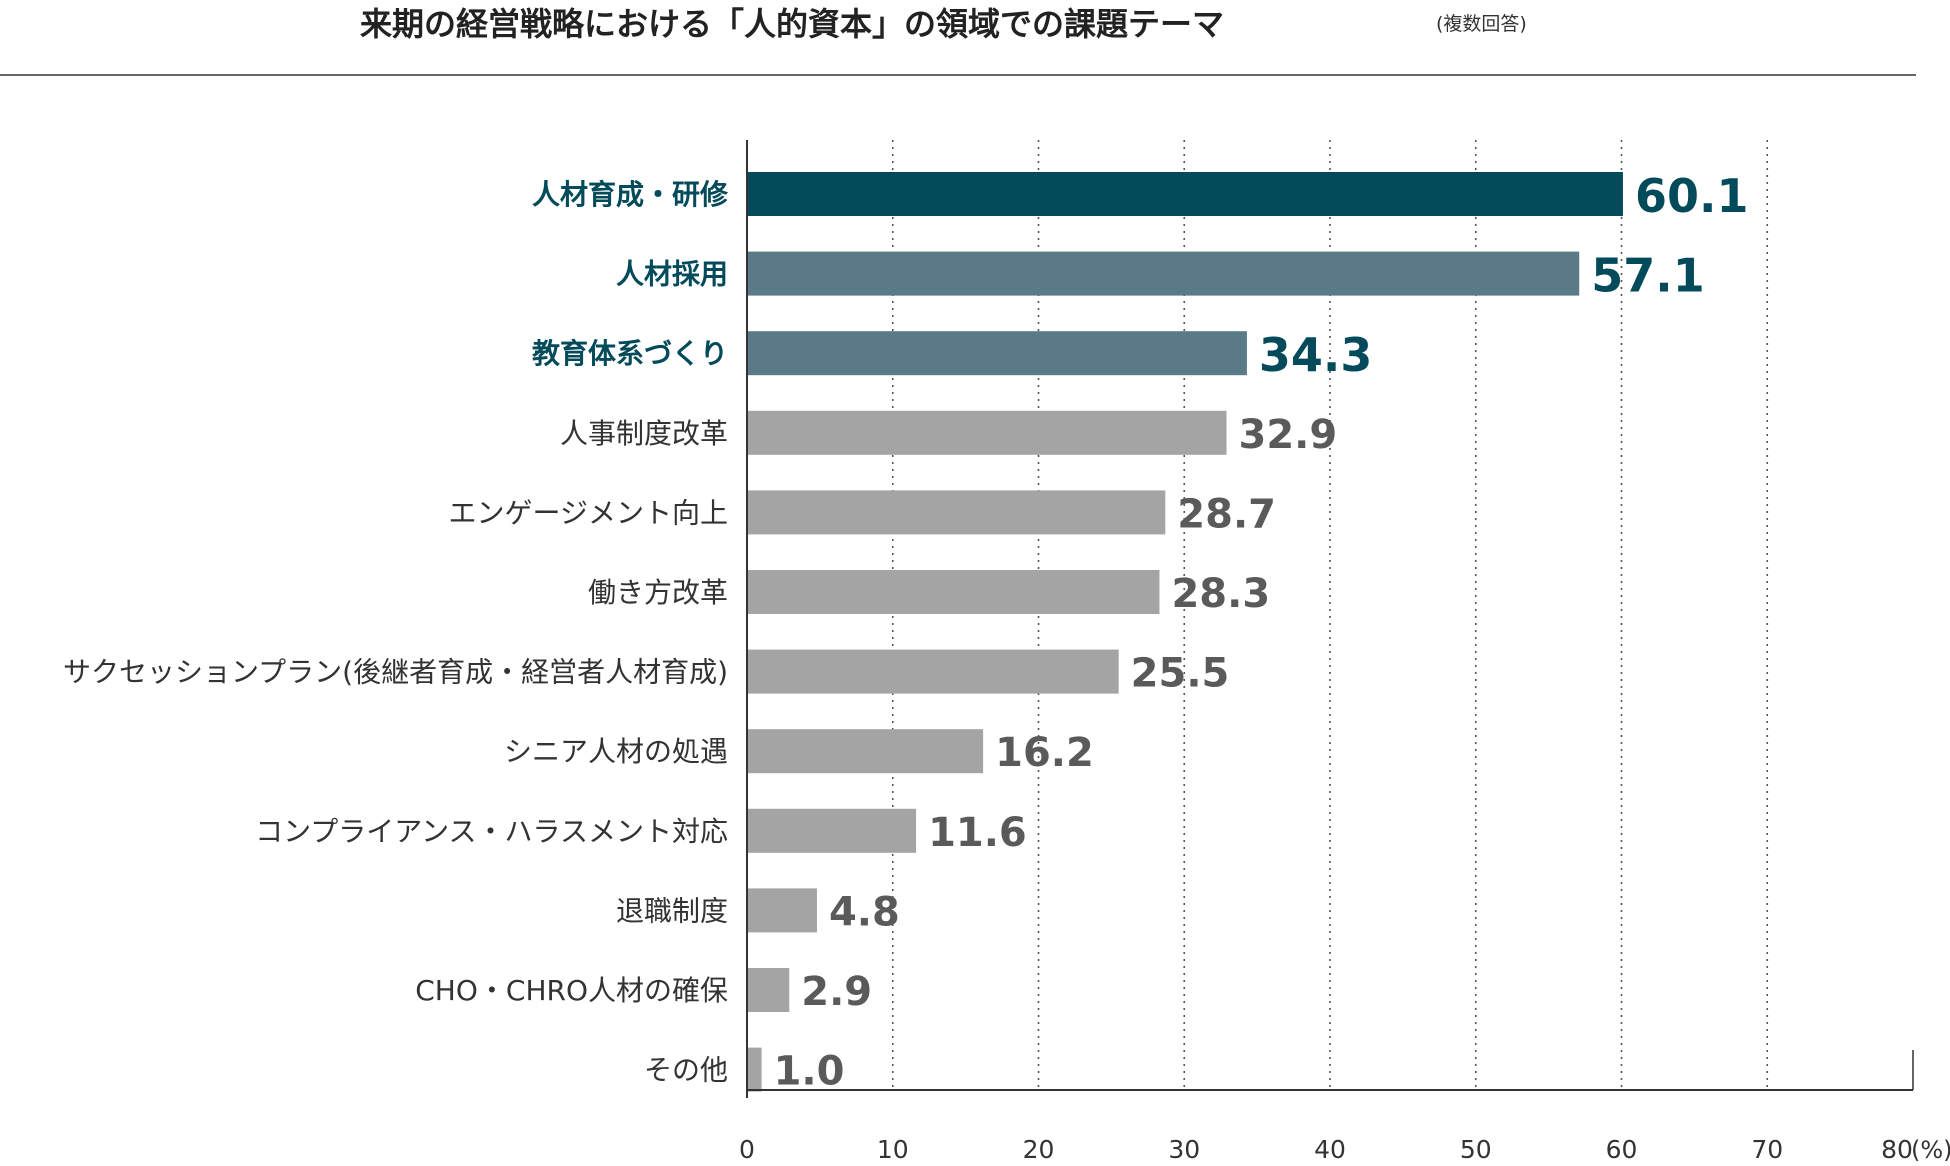 The image size is (1950, 1166). I want to click on x-tick-label-10: 10, so click(893, 1148).